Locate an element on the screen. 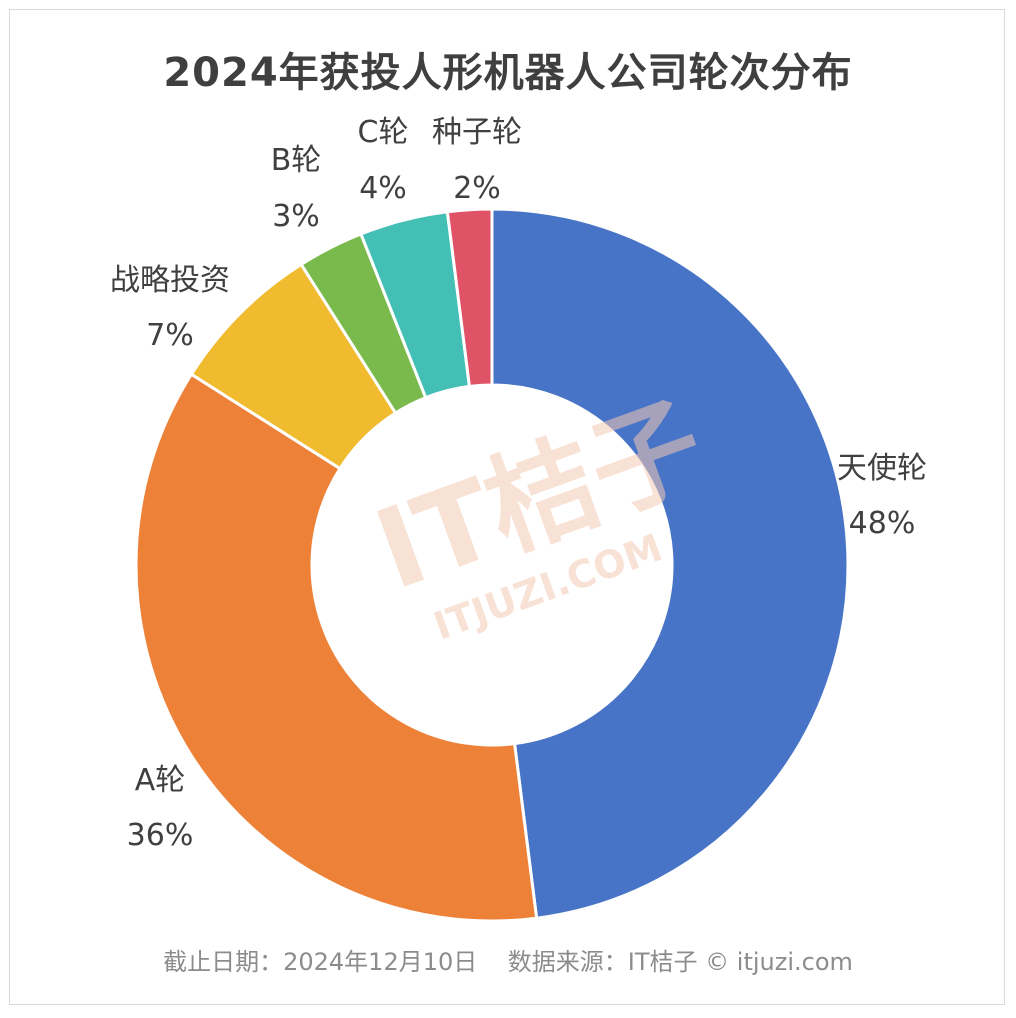 The height and width of the screenshot is (1018, 1016). footer-date: 截止日期：2024年12月10日 is located at coordinates (320, 962).